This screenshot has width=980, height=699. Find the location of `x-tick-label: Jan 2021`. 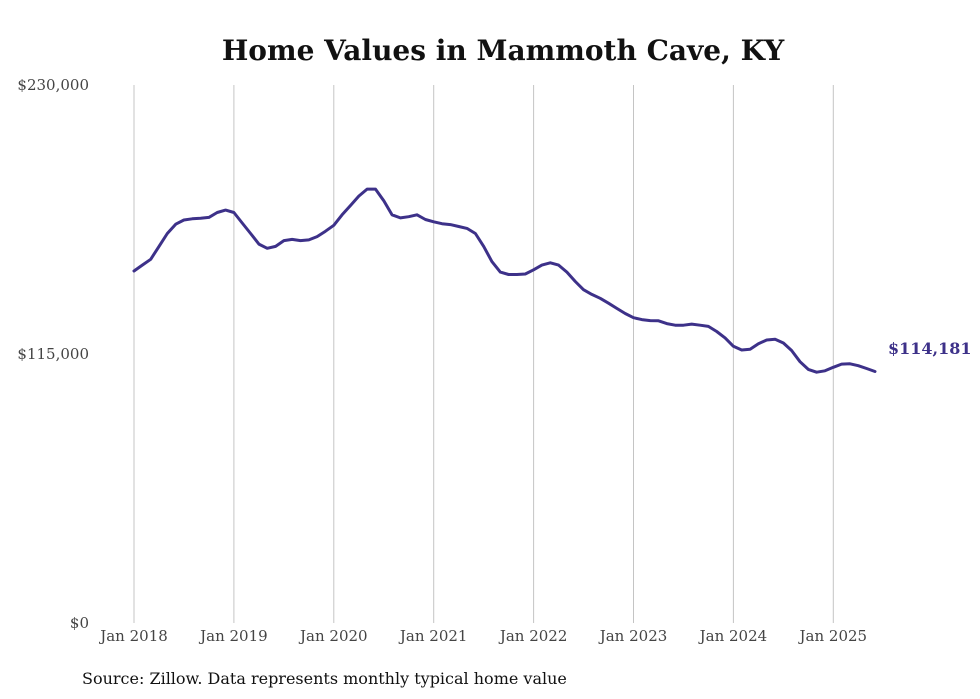

x-tick-label: Jan 2021 is located at coordinates (433, 636).